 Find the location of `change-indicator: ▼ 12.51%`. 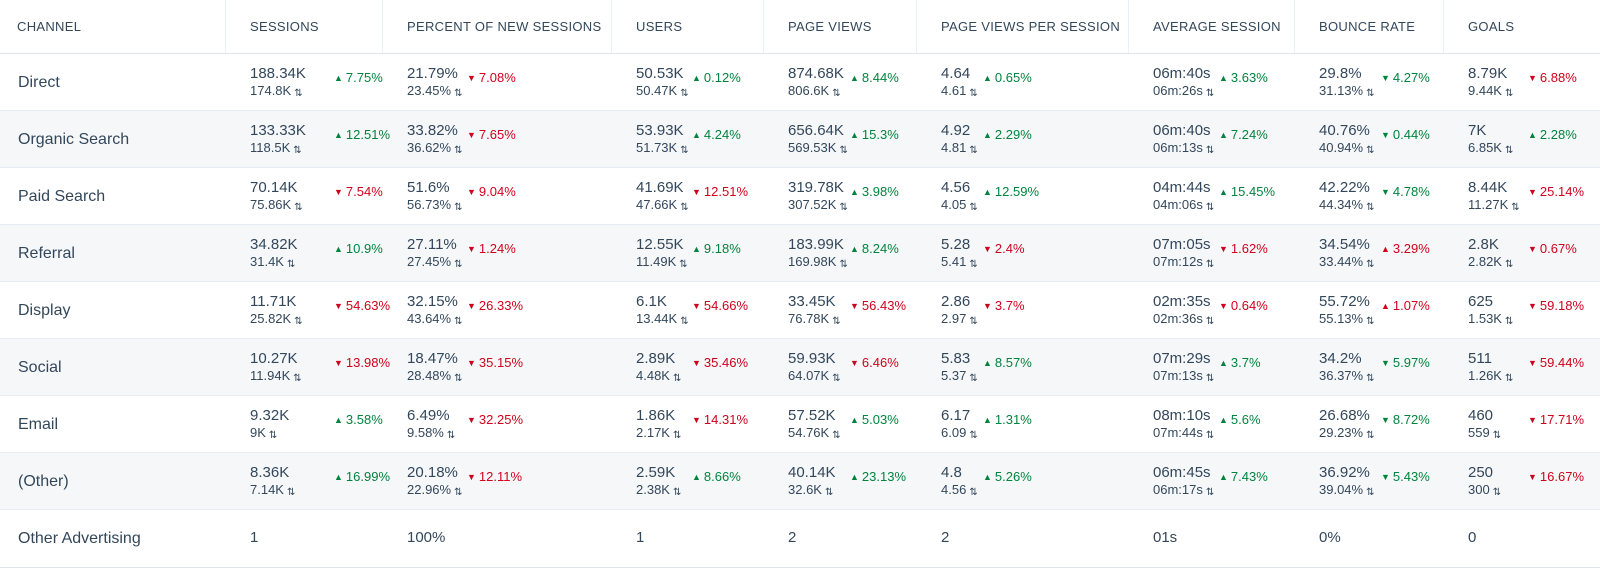

change-indicator: ▼ 12.51% is located at coordinates (720, 191).